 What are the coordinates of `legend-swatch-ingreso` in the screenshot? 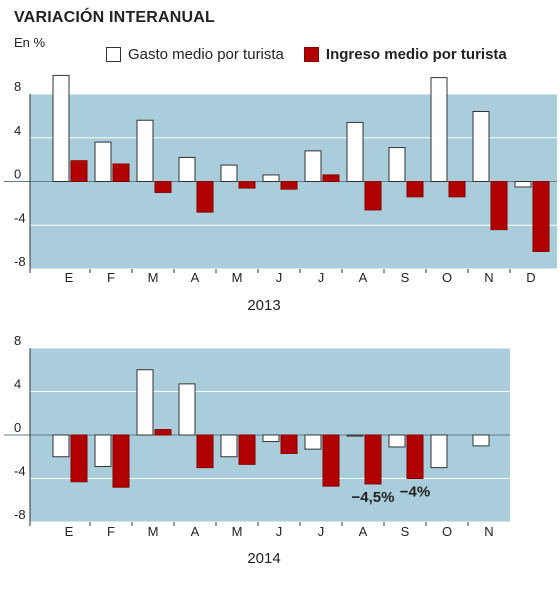 It's located at (311, 54).